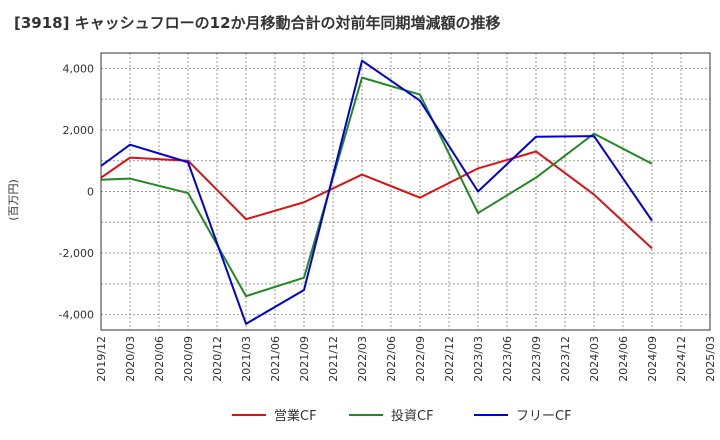 The width and height of the screenshot is (720, 440). Describe the element at coordinates (623, 359) in the screenshot. I see `x-tick-label: 2024/06` at that location.